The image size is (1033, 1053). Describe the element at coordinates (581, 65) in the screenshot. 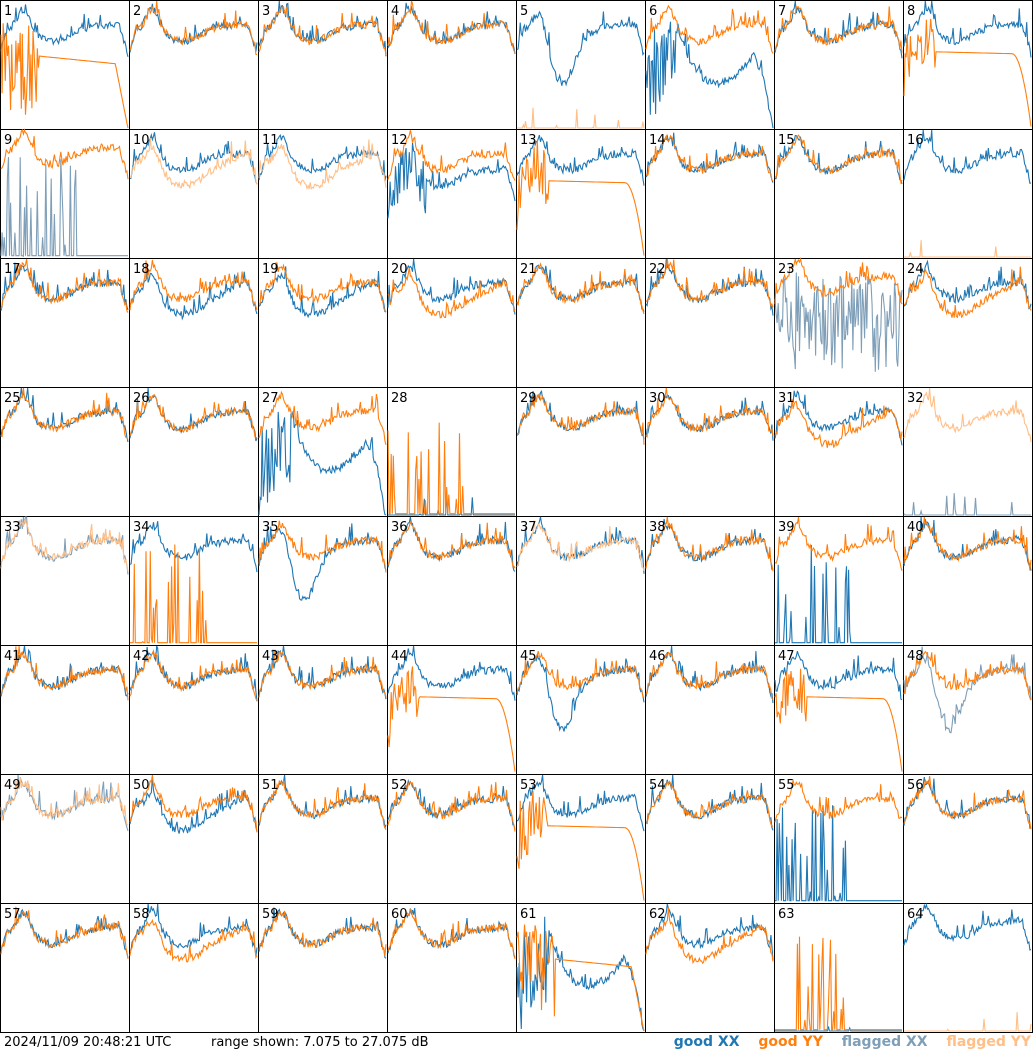

I see `antenna-panel-5: 5` at that location.